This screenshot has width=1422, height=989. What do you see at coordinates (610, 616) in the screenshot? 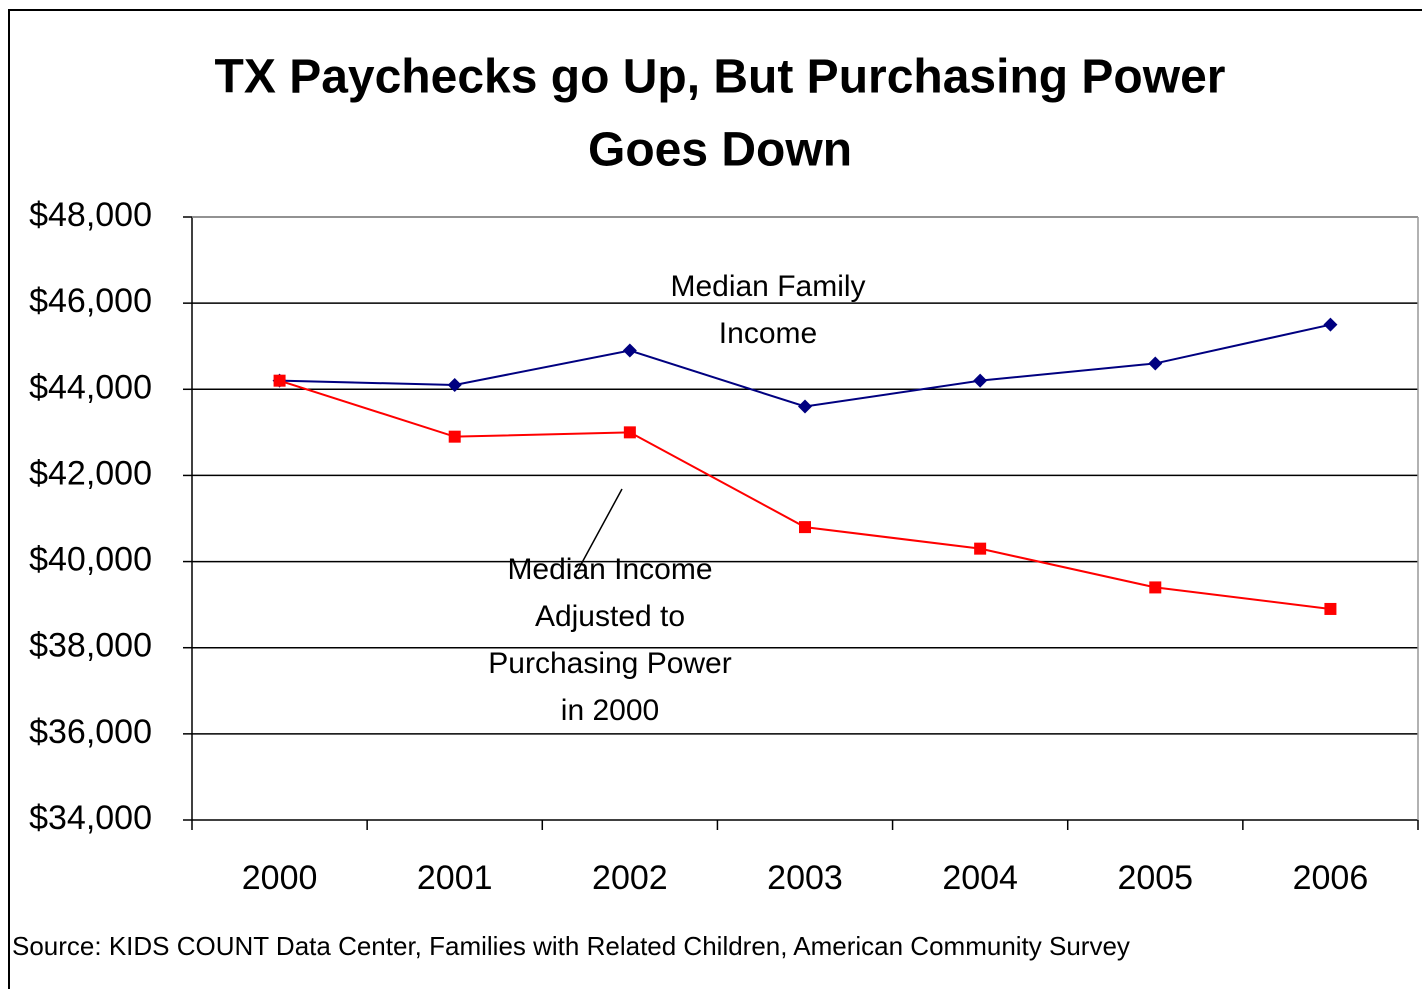
I see `series-label: Adjusted to` at bounding box center [610, 616].